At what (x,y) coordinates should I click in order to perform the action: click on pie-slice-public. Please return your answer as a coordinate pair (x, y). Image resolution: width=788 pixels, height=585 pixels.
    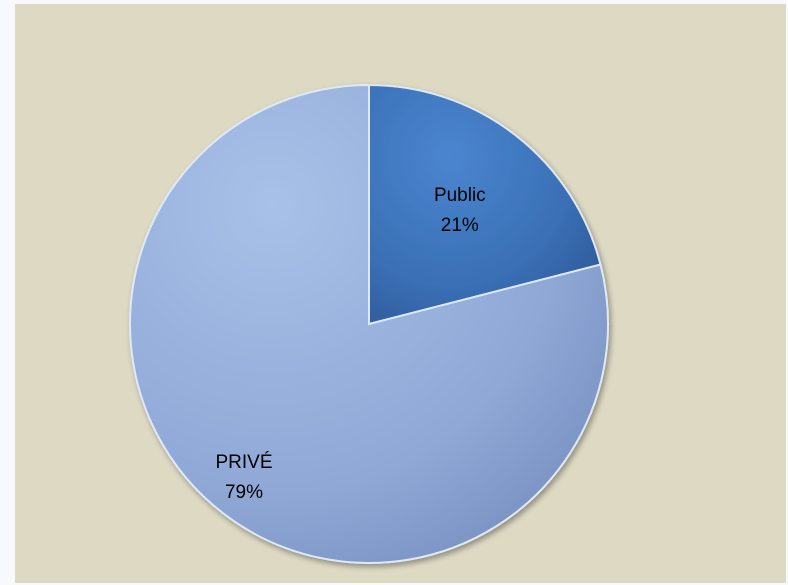
    Looking at the image, I should click on (485, 204).